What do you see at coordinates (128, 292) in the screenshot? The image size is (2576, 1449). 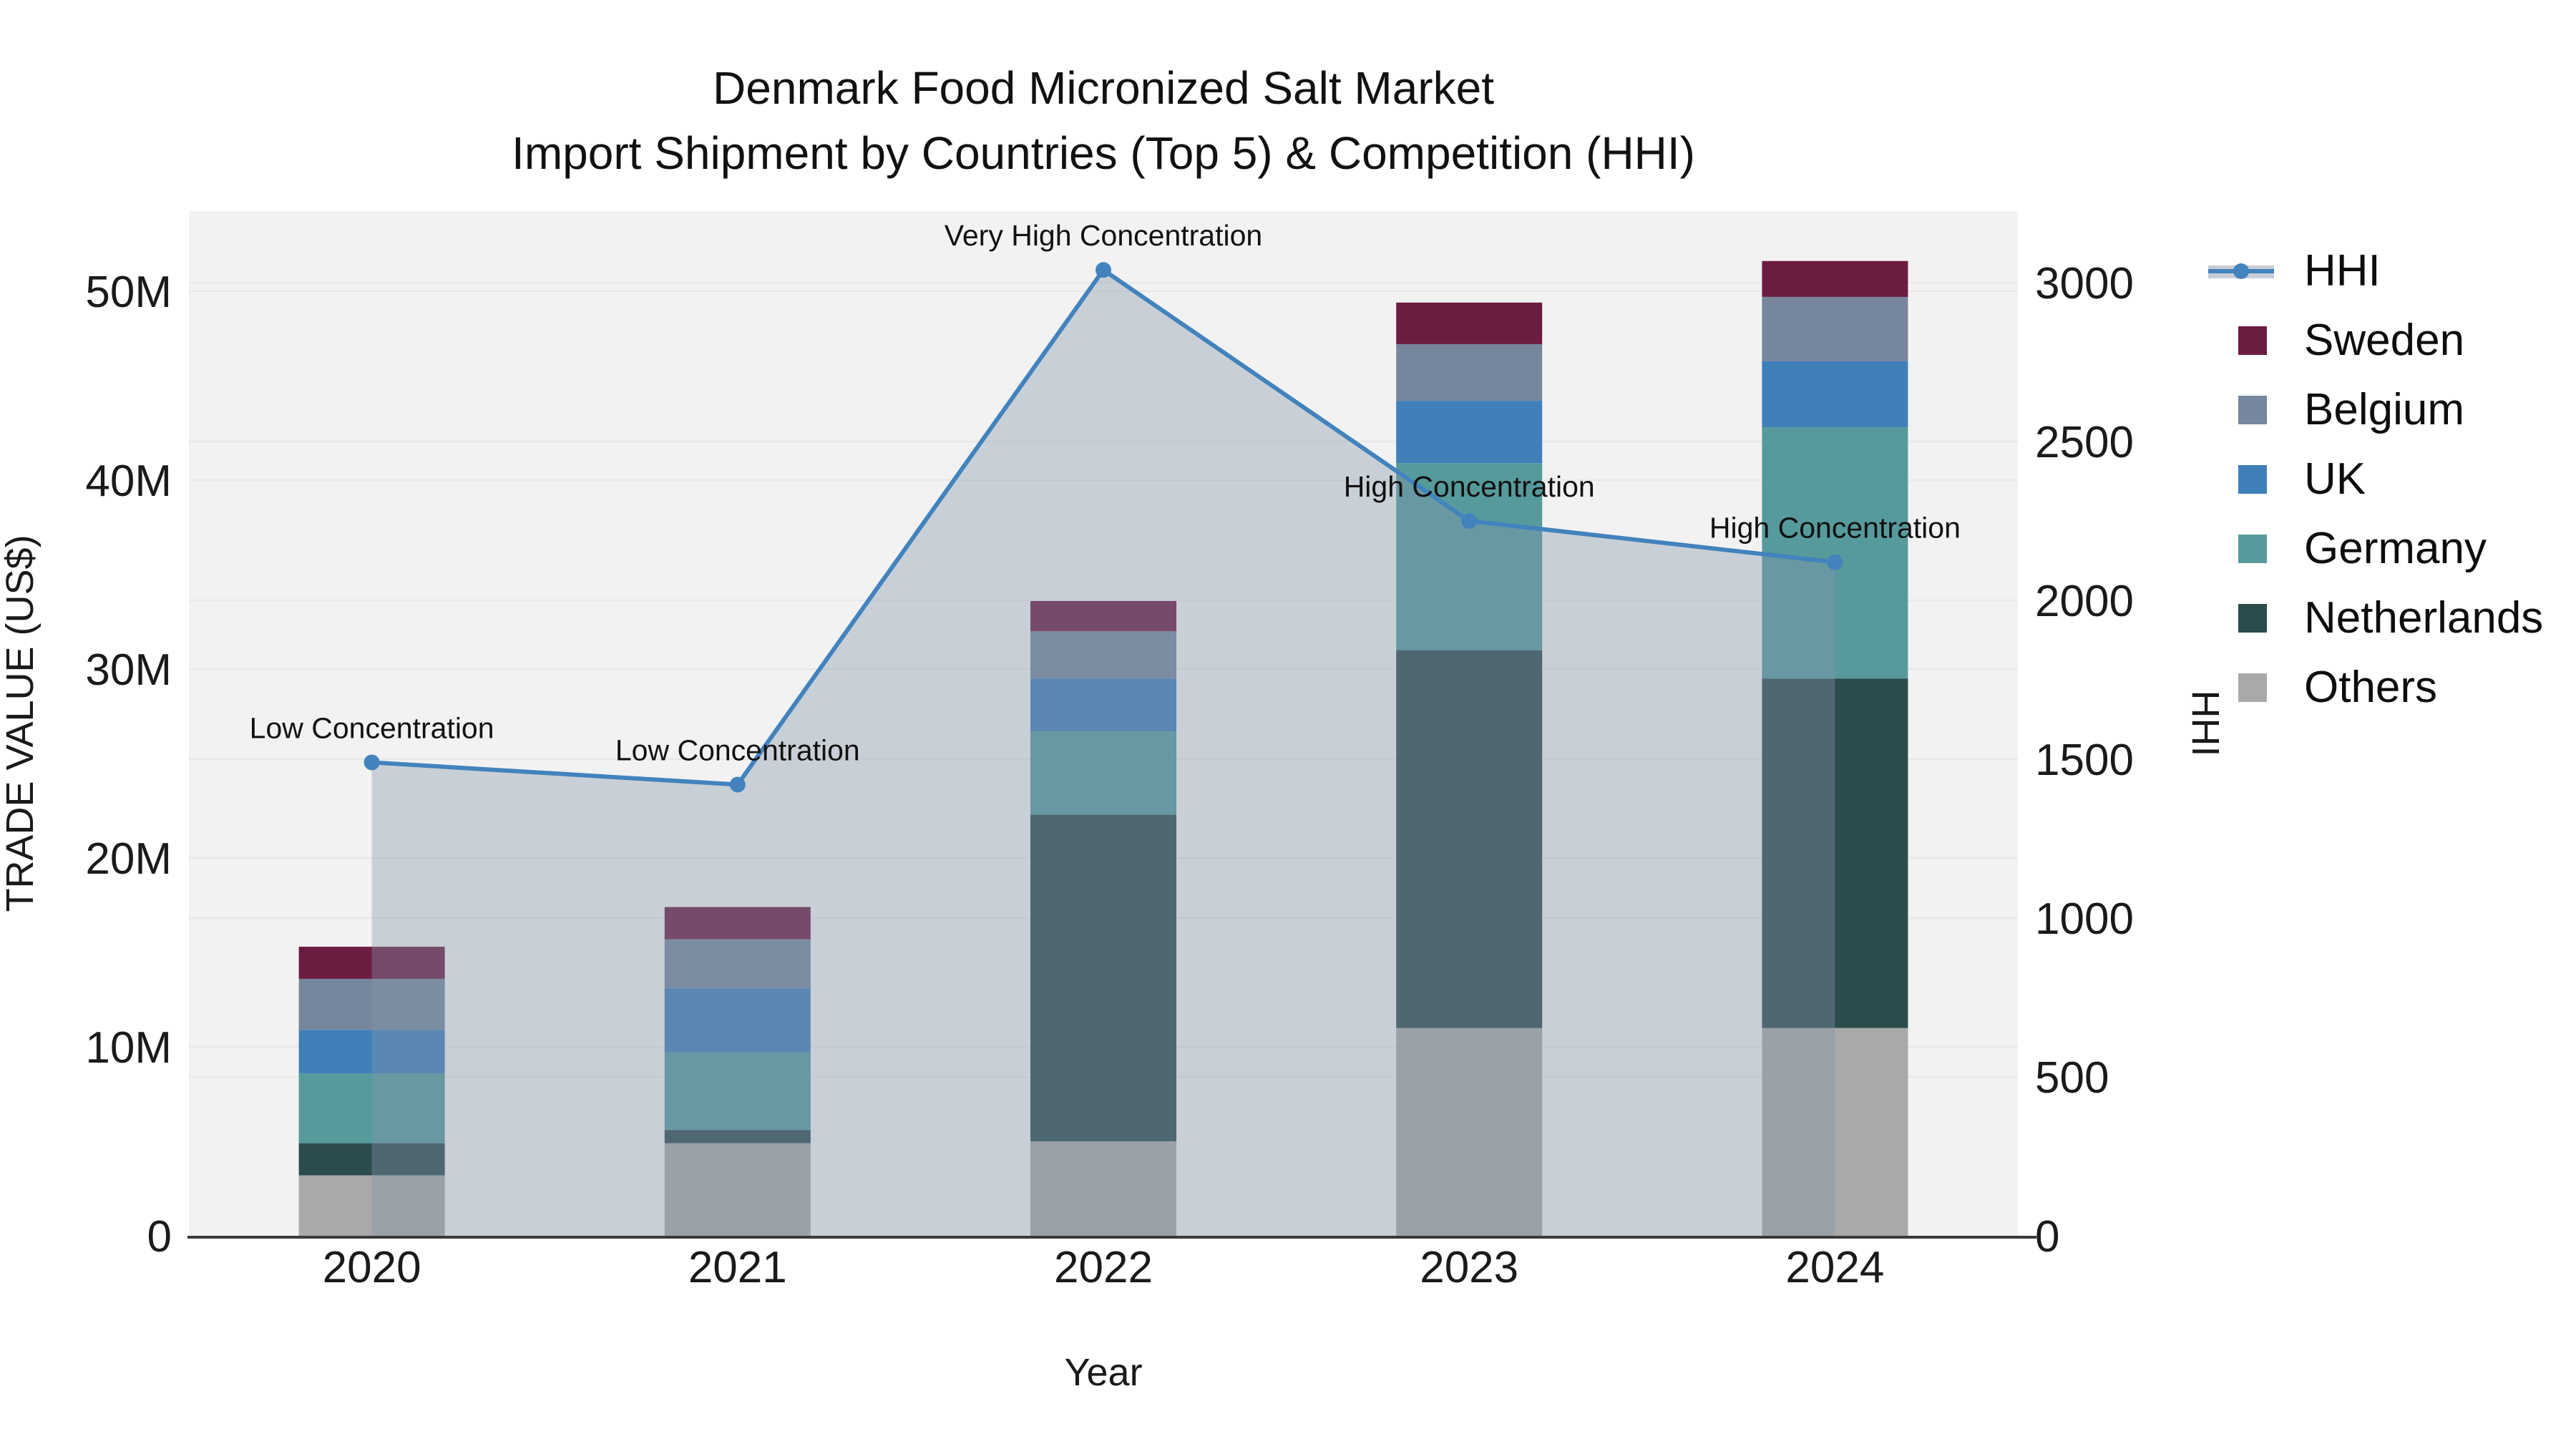 I see `left-tick-50M: 50M` at bounding box center [128, 292].